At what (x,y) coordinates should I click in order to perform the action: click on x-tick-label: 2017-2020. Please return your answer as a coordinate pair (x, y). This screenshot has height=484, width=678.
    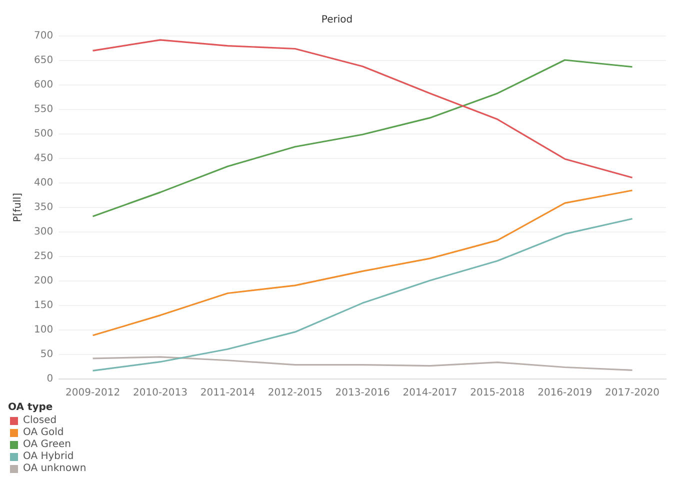
    Looking at the image, I should click on (632, 393).